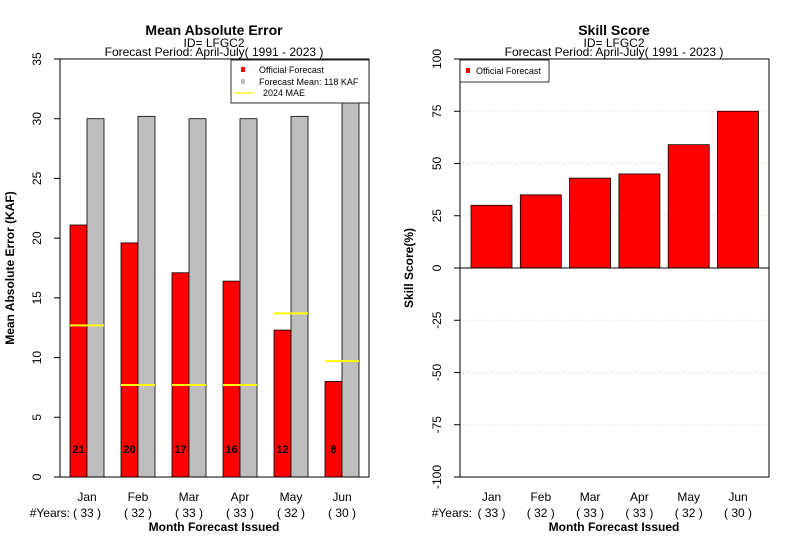  What do you see at coordinates (37, 358) in the screenshot?
I see `mae-y-tick-label: 10` at bounding box center [37, 358].